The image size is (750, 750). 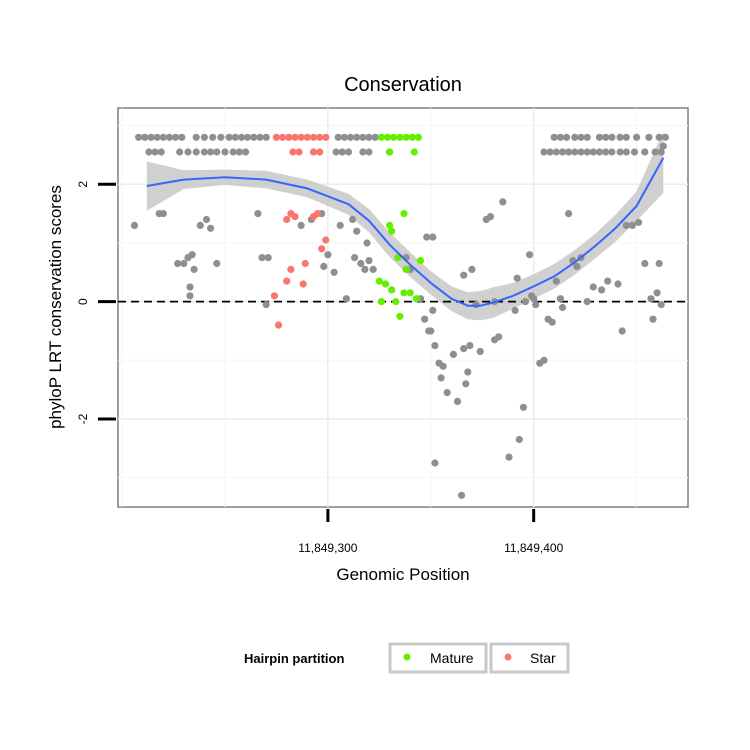 I want to click on legend-title: Hairpin partition, so click(x=294, y=658).